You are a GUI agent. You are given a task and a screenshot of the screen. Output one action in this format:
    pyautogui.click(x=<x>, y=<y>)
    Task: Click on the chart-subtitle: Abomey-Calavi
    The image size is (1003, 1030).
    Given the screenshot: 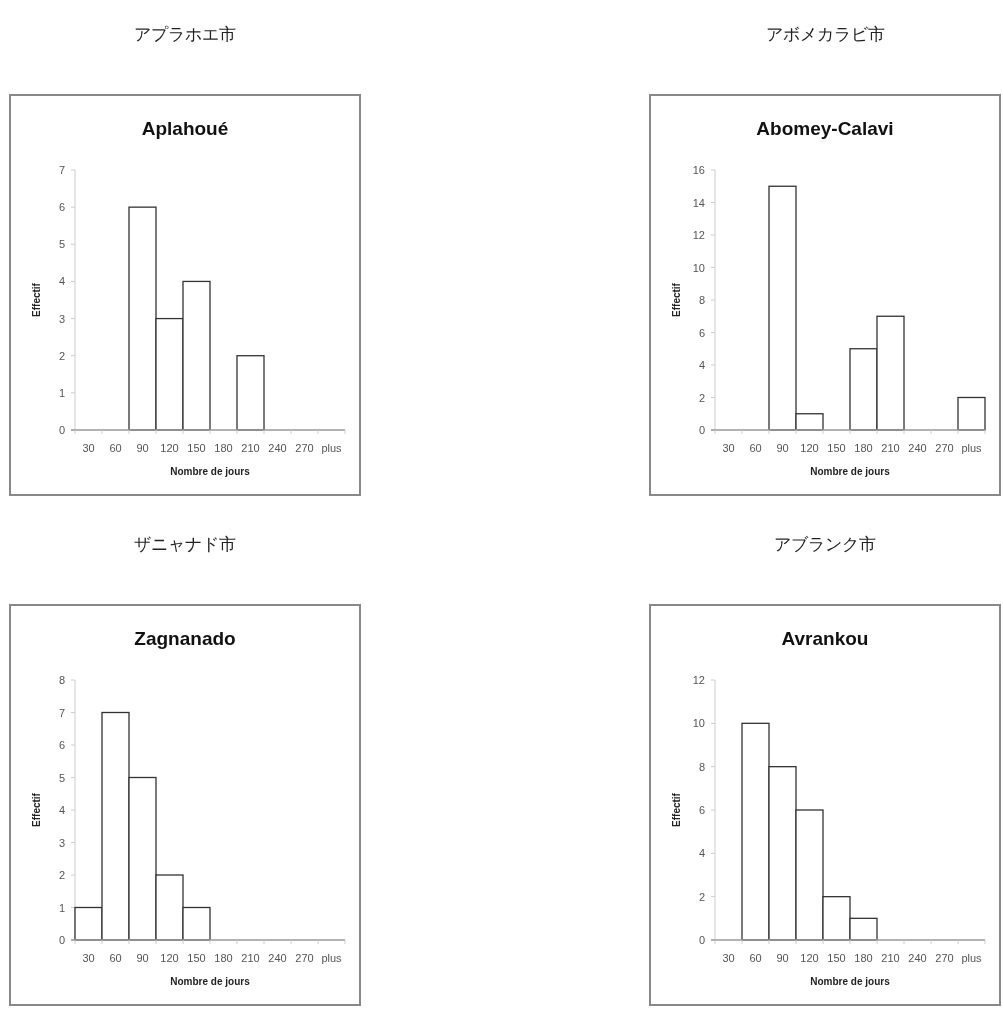 What is the action you would take?
    pyautogui.click(x=825, y=128)
    